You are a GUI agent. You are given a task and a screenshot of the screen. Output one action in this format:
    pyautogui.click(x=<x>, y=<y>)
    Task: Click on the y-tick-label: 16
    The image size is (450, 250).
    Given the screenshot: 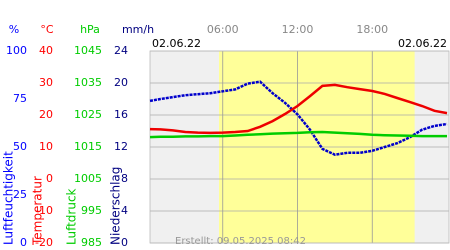 What is the action you would take?
    pyautogui.click(x=121, y=114)
    